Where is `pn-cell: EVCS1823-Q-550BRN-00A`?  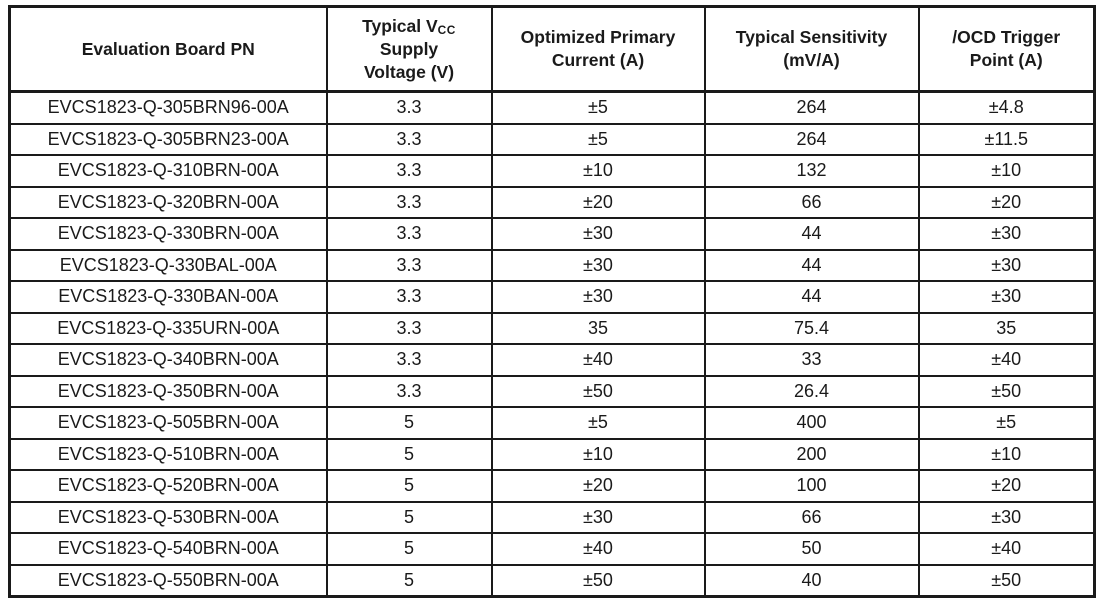
pn-cell: EVCS1823-Q-550BRN-00A is located at coordinates (168, 580).